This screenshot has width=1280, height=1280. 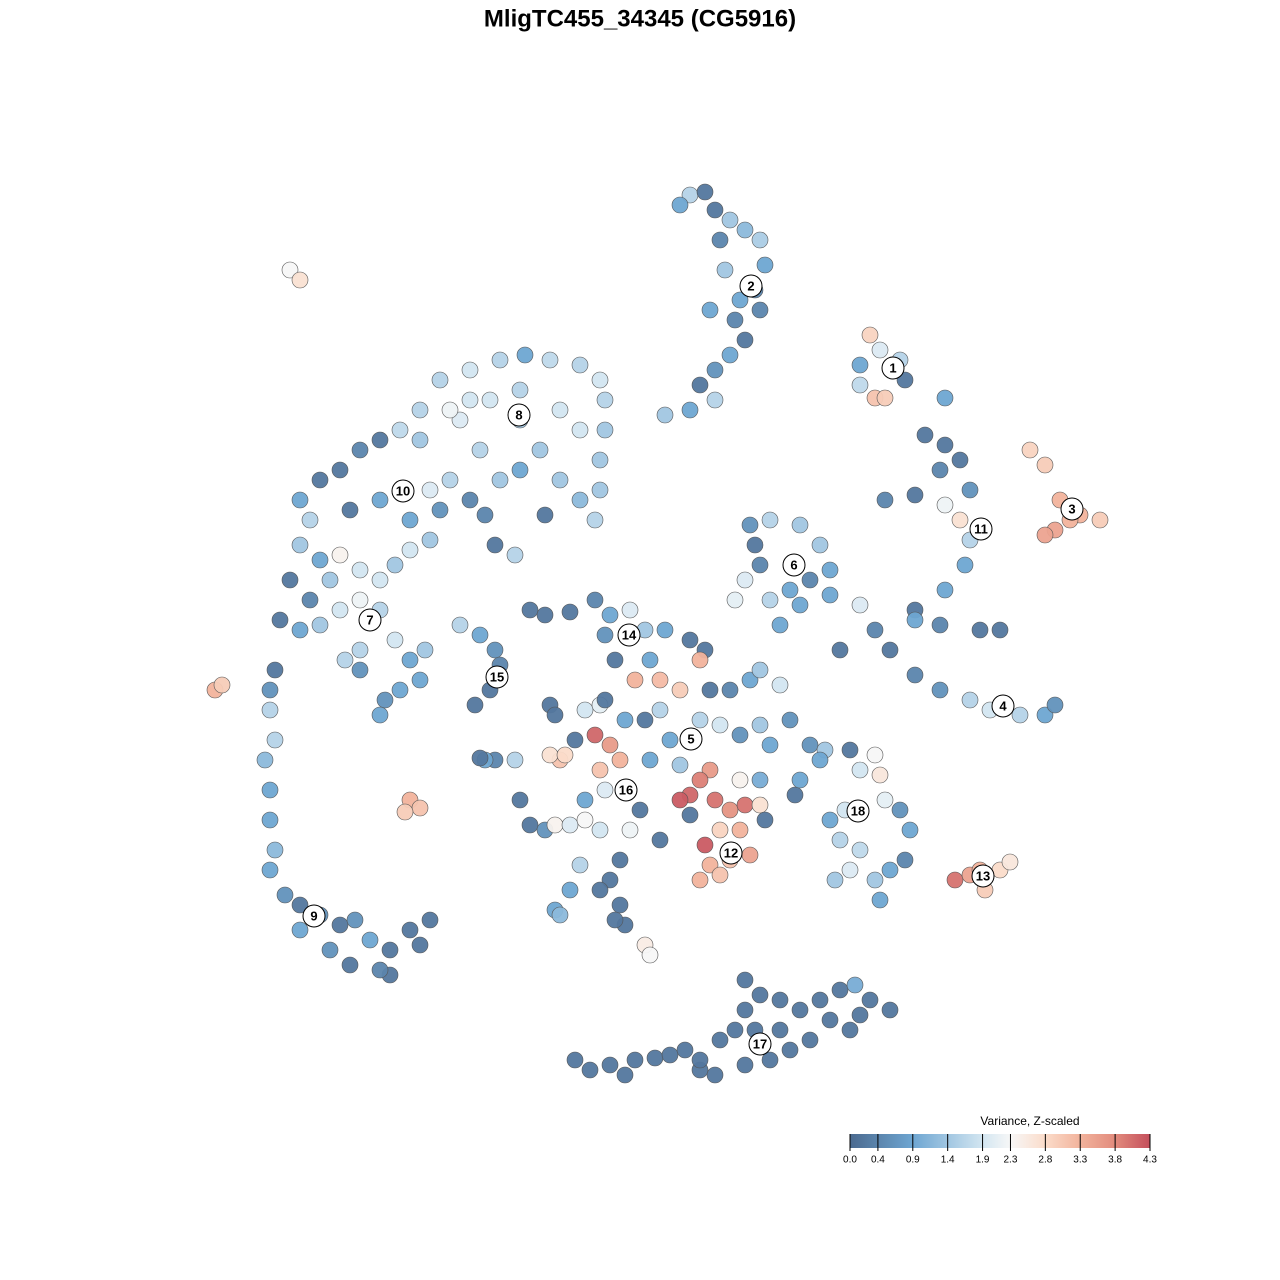 What do you see at coordinates (690, 738) in the screenshot?
I see `cluster-label: 5` at bounding box center [690, 738].